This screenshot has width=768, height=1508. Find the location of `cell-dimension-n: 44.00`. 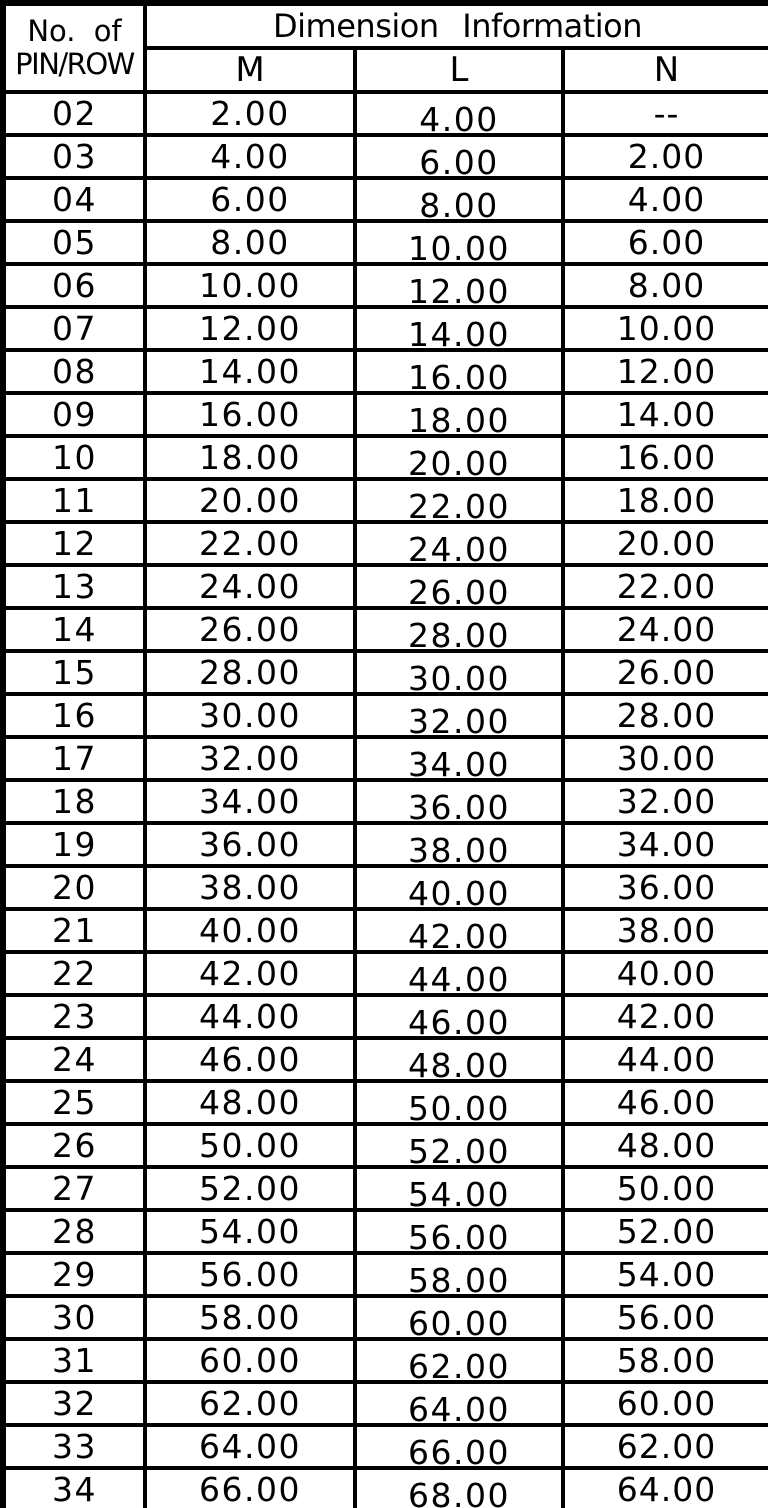

cell-dimension-n: 44.00 is located at coordinates (664, 1059).